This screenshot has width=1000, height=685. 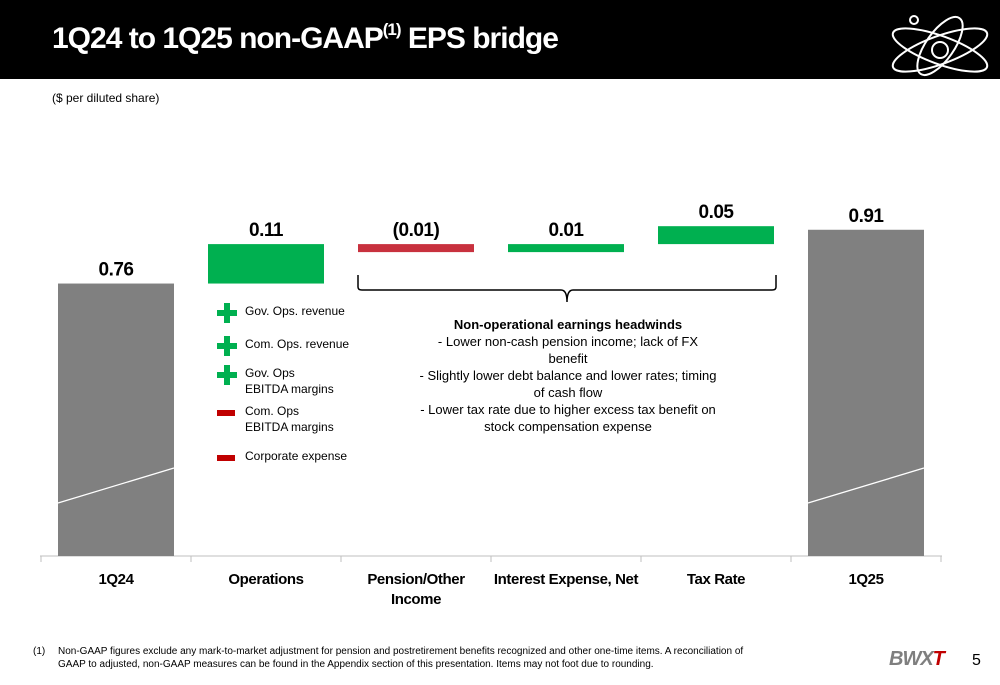 What do you see at coordinates (917, 659) in the screenshot?
I see `brand-logo: BWXT` at bounding box center [917, 659].